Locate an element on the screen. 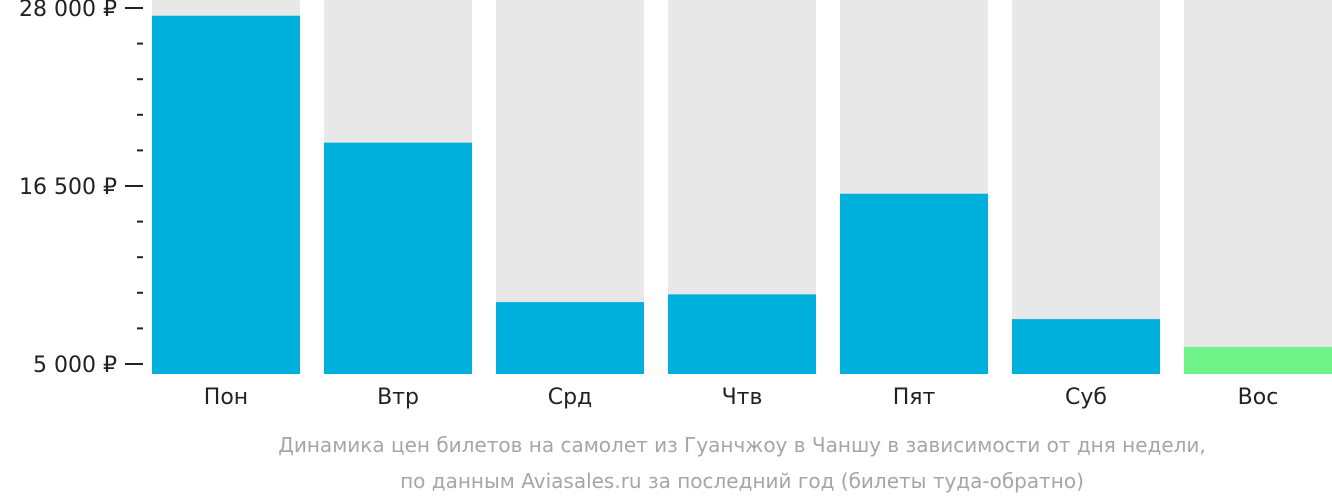  x-tick-label: Пон is located at coordinates (226, 397).